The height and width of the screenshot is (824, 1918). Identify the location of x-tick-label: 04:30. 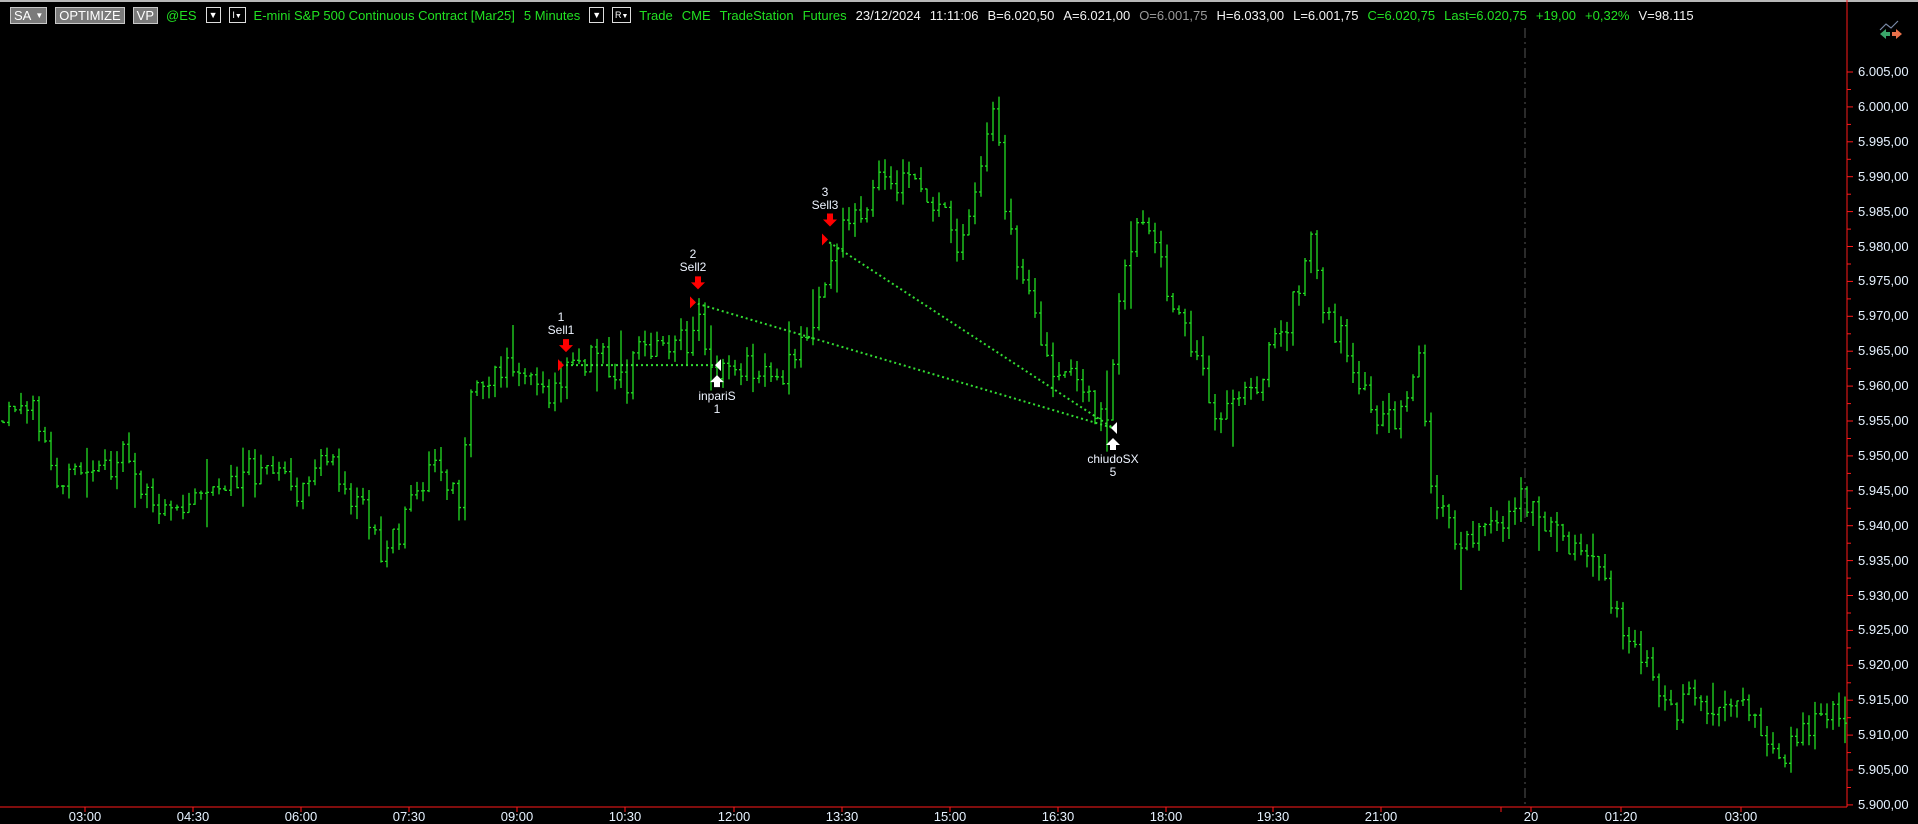
(193, 816).